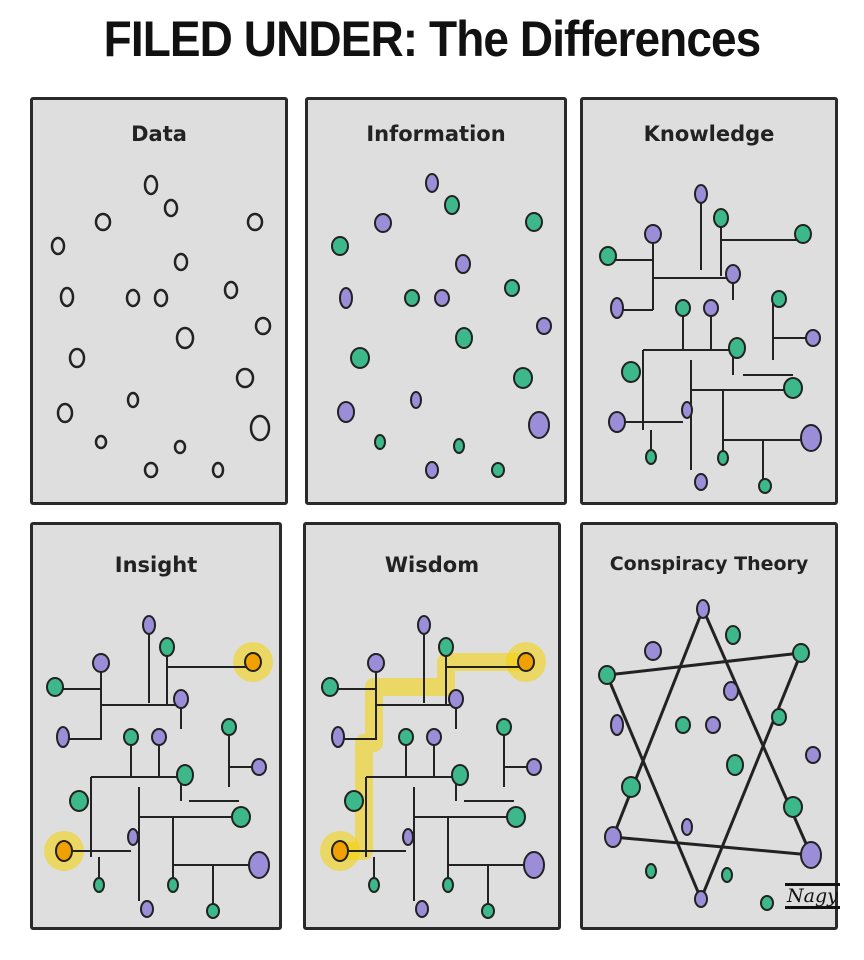 This screenshot has width=864, height=960. I want to click on conspiracy-network, so click(710, 755).